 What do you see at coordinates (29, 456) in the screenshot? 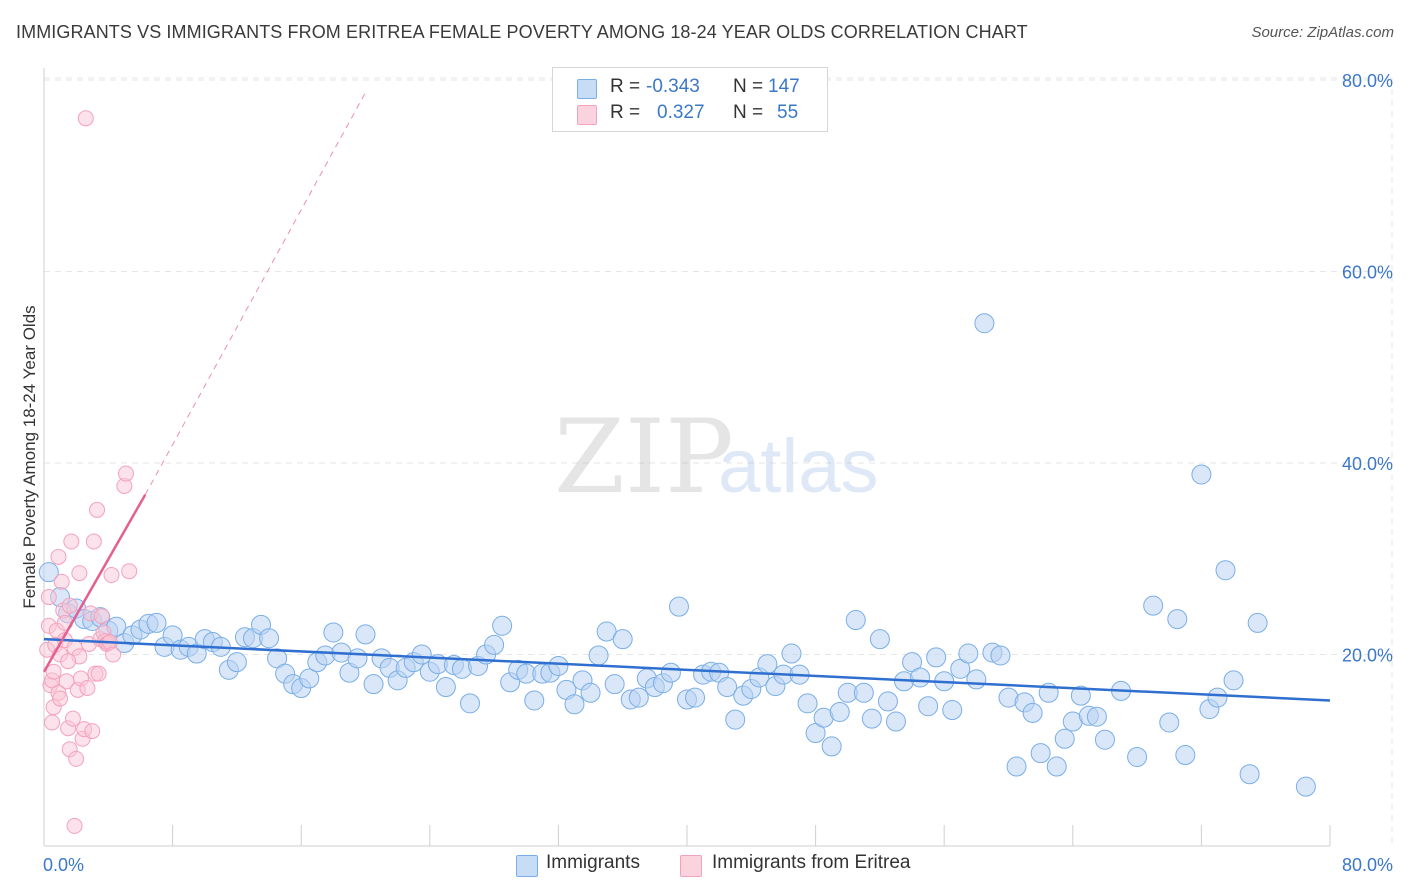
I see `y-axis-title: Female Poverty Among 18-24 Year Olds` at bounding box center [29, 456].